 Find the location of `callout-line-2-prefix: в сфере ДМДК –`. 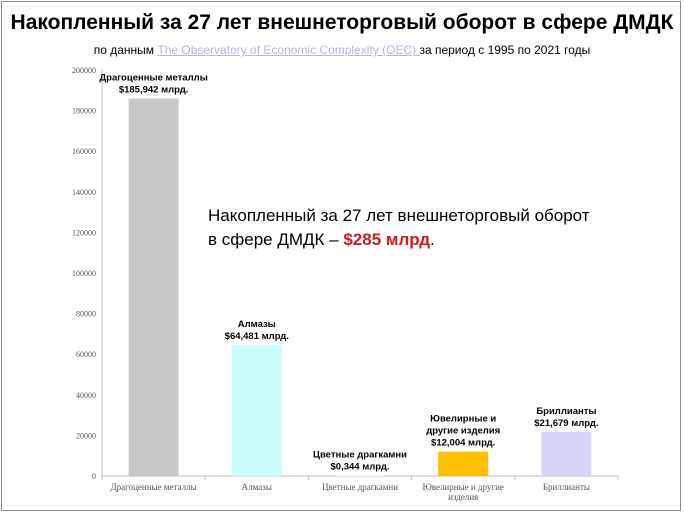

callout-line-2-prefix: в сфере ДМДК – is located at coordinates (276, 239).